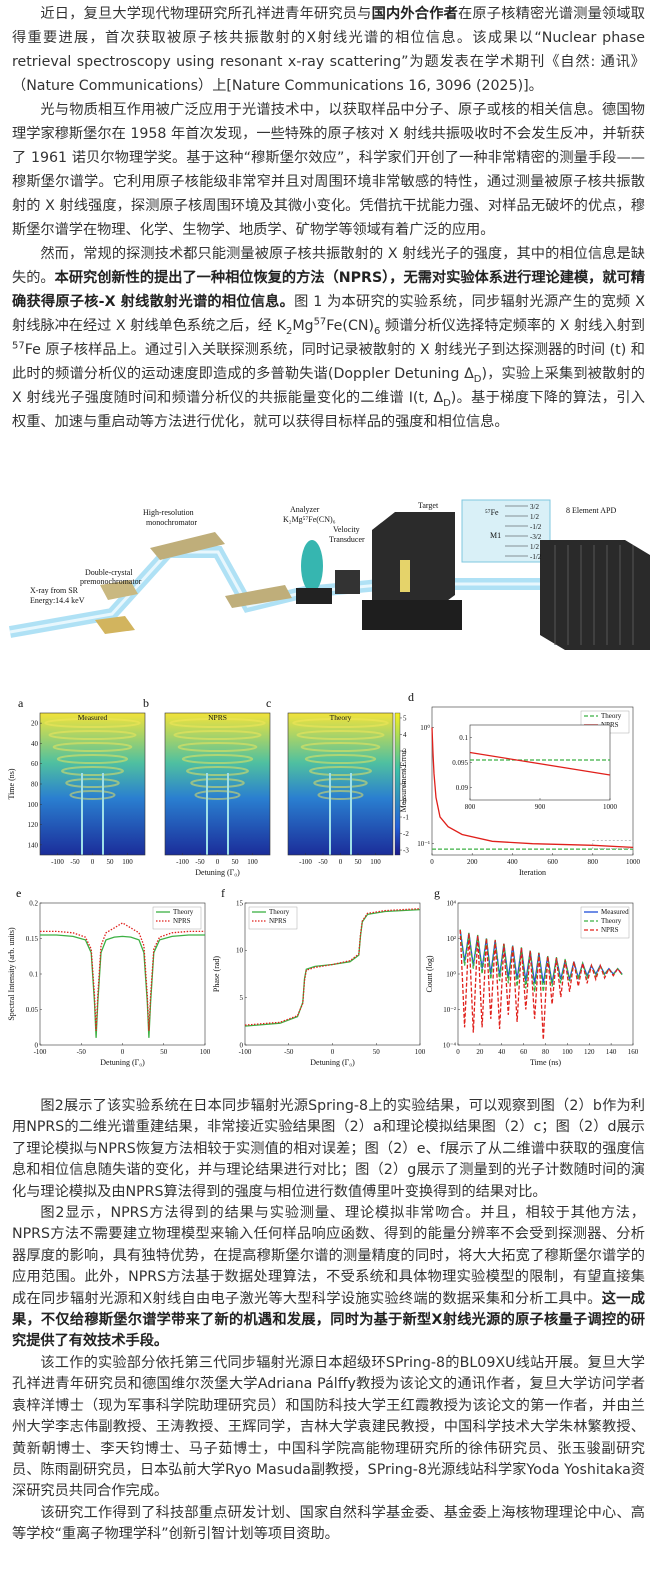 The width and height of the screenshot is (657, 1569). Describe the element at coordinates (187, 546) in the screenshot. I see `mono-crystal` at that location.